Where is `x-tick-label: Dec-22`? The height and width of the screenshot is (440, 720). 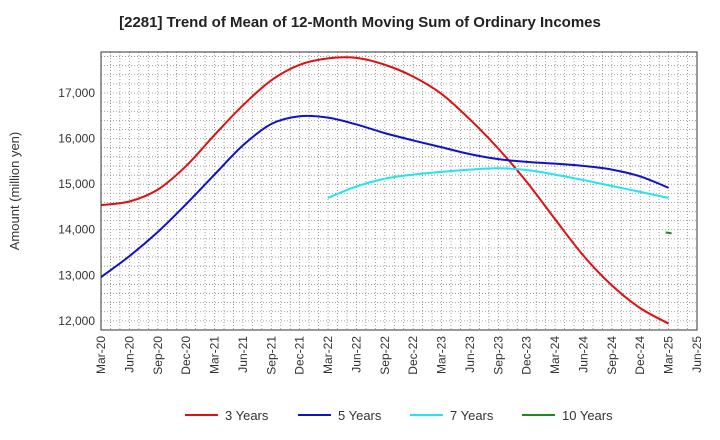 x-tick-label: Dec-22 is located at coordinates (413, 355).